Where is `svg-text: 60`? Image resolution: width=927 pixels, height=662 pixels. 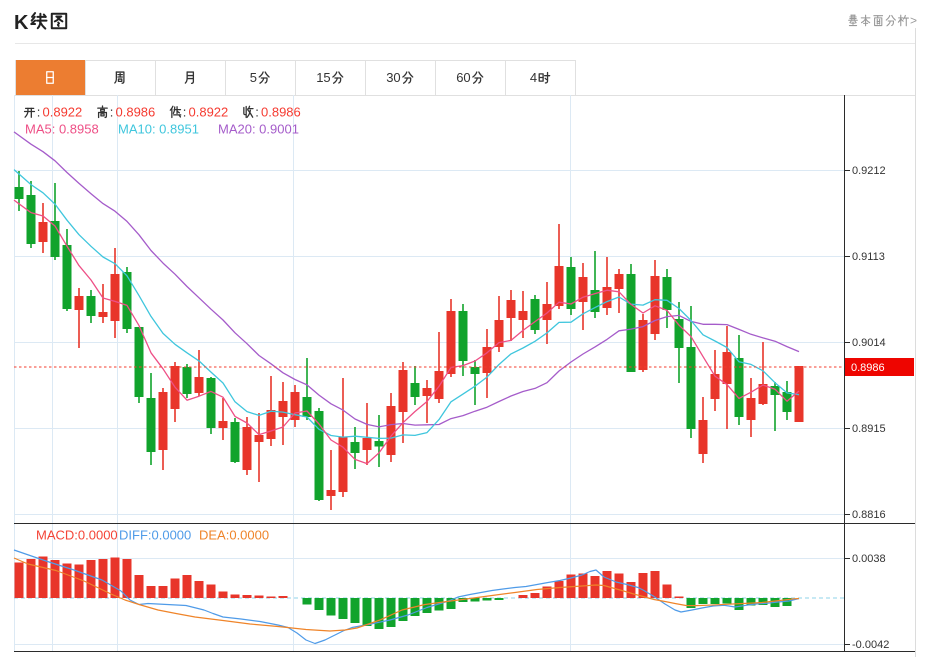
svg-text: 60 is located at coordinates (463, 77).